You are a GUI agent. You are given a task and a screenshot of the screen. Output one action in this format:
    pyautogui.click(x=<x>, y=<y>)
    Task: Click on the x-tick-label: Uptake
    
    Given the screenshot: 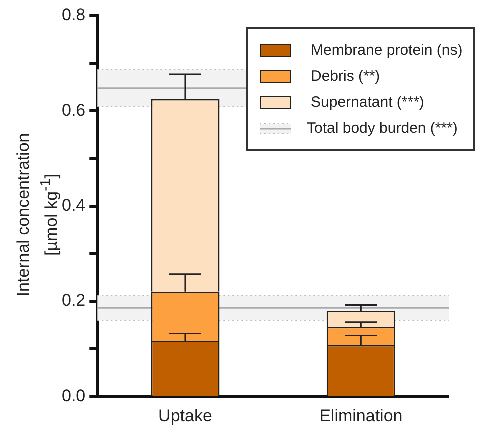 What is the action you would take?
    pyautogui.click(x=185, y=416)
    